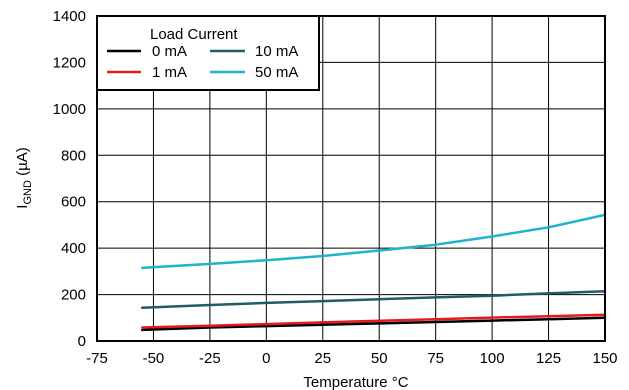 The width and height of the screenshot is (629, 390). Describe the element at coordinates (373, 241) in the screenshot. I see `series-line-50-ma` at that location.